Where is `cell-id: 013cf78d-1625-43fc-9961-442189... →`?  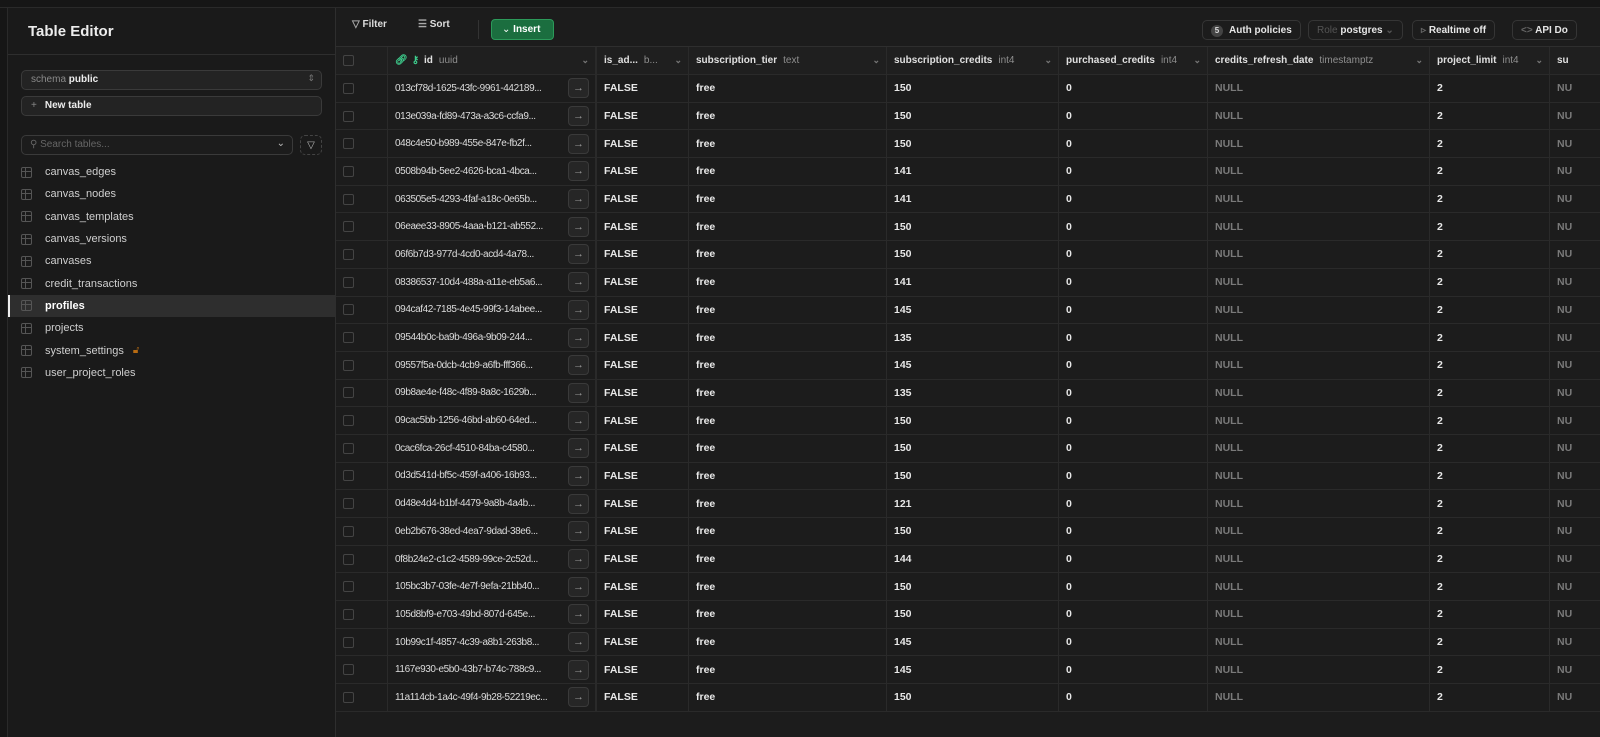
cell-id: 013cf78d-1625-43fc-9961-442189... → is located at coordinates (492, 88).